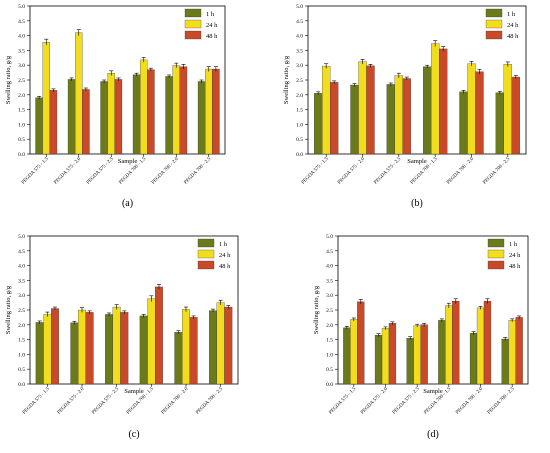  I want to click on y-tick-label: 4.5, so click(21, 22).